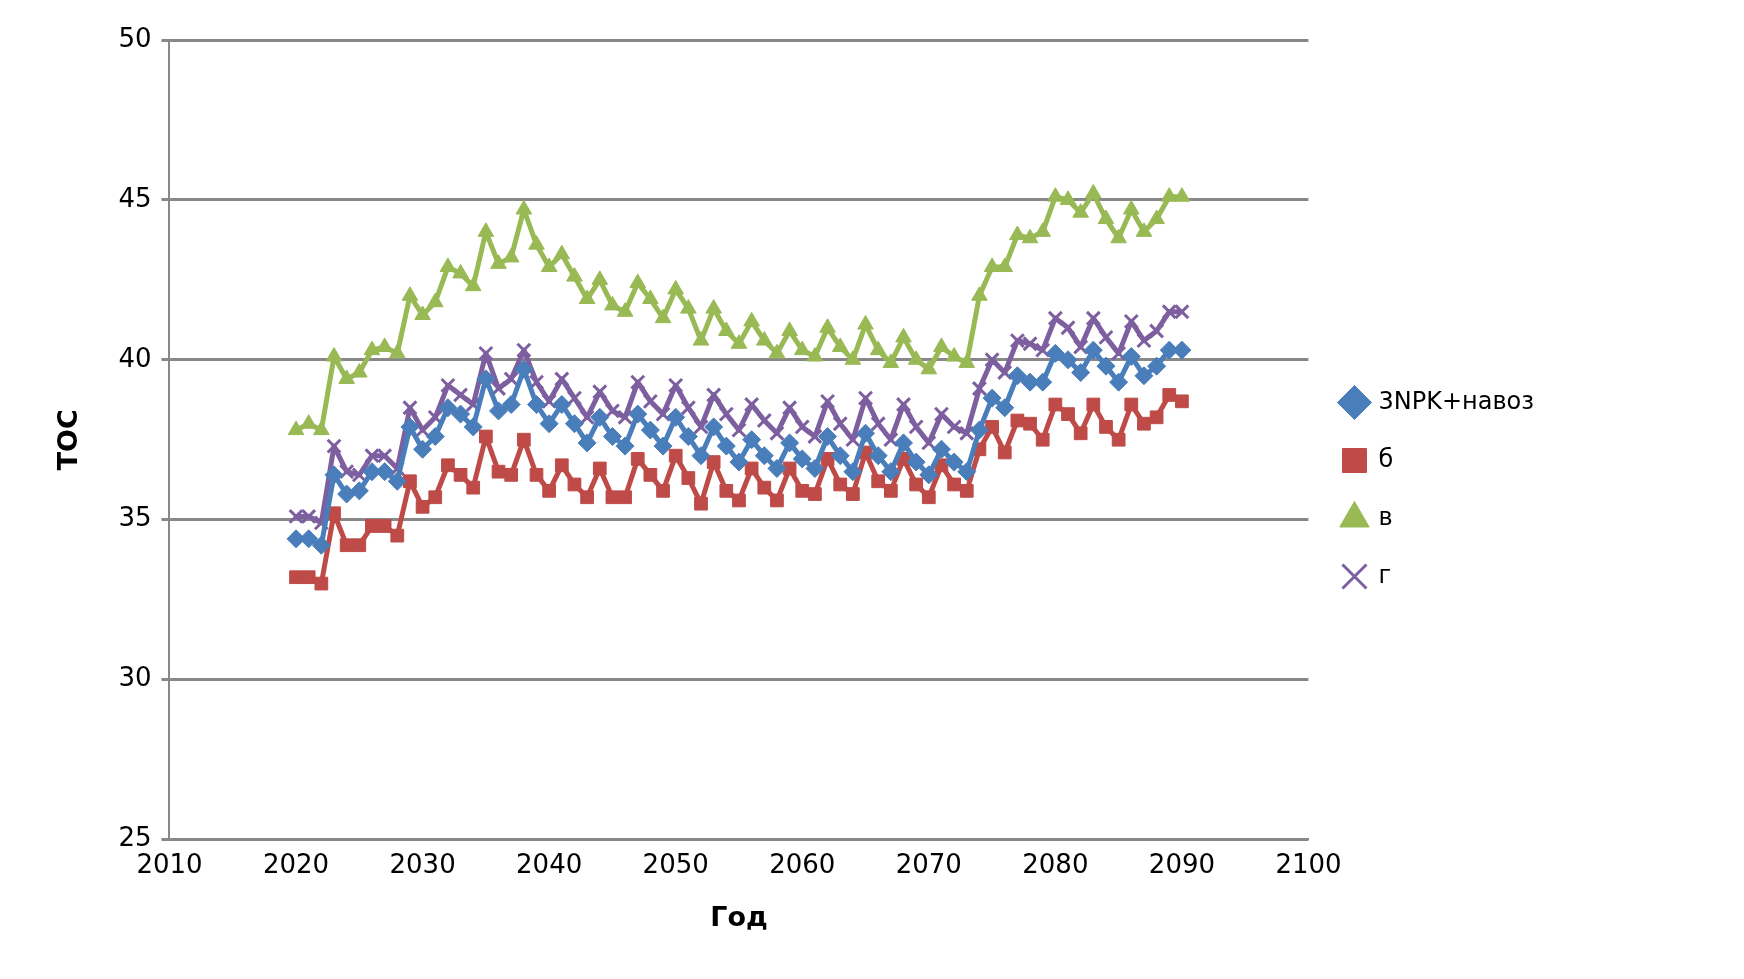 Image resolution: width=1744 pixels, height=979 pixels. Describe the element at coordinates (135, 677) in the screenshot. I see `y-tick-label: 30` at that location.